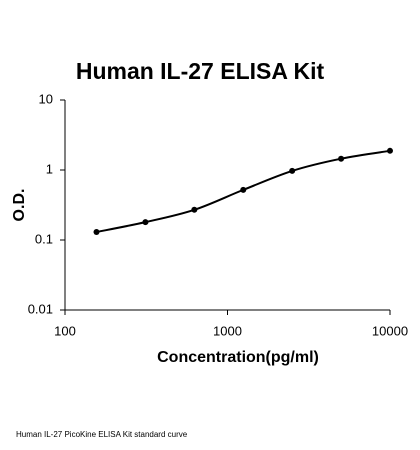 Image resolution: width=420 pixels, height=450 pixels. I want to click on y-tick-label: 0.1, so click(44, 238).